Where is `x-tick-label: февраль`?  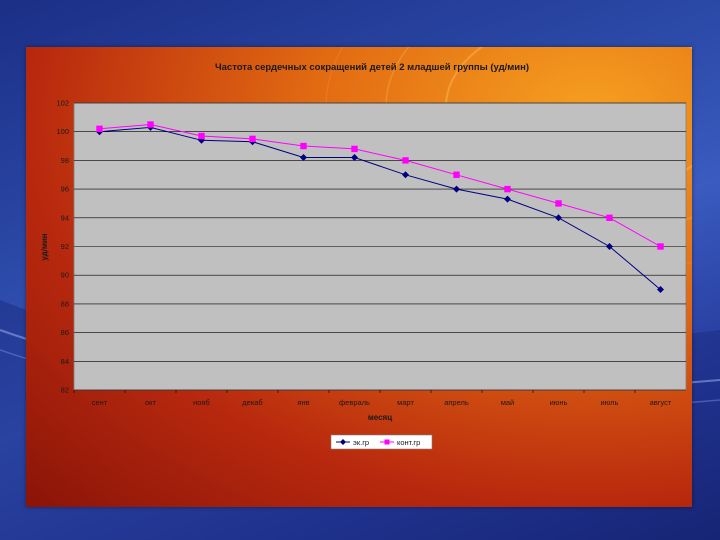 x-tick-label: февраль is located at coordinates (354, 402).